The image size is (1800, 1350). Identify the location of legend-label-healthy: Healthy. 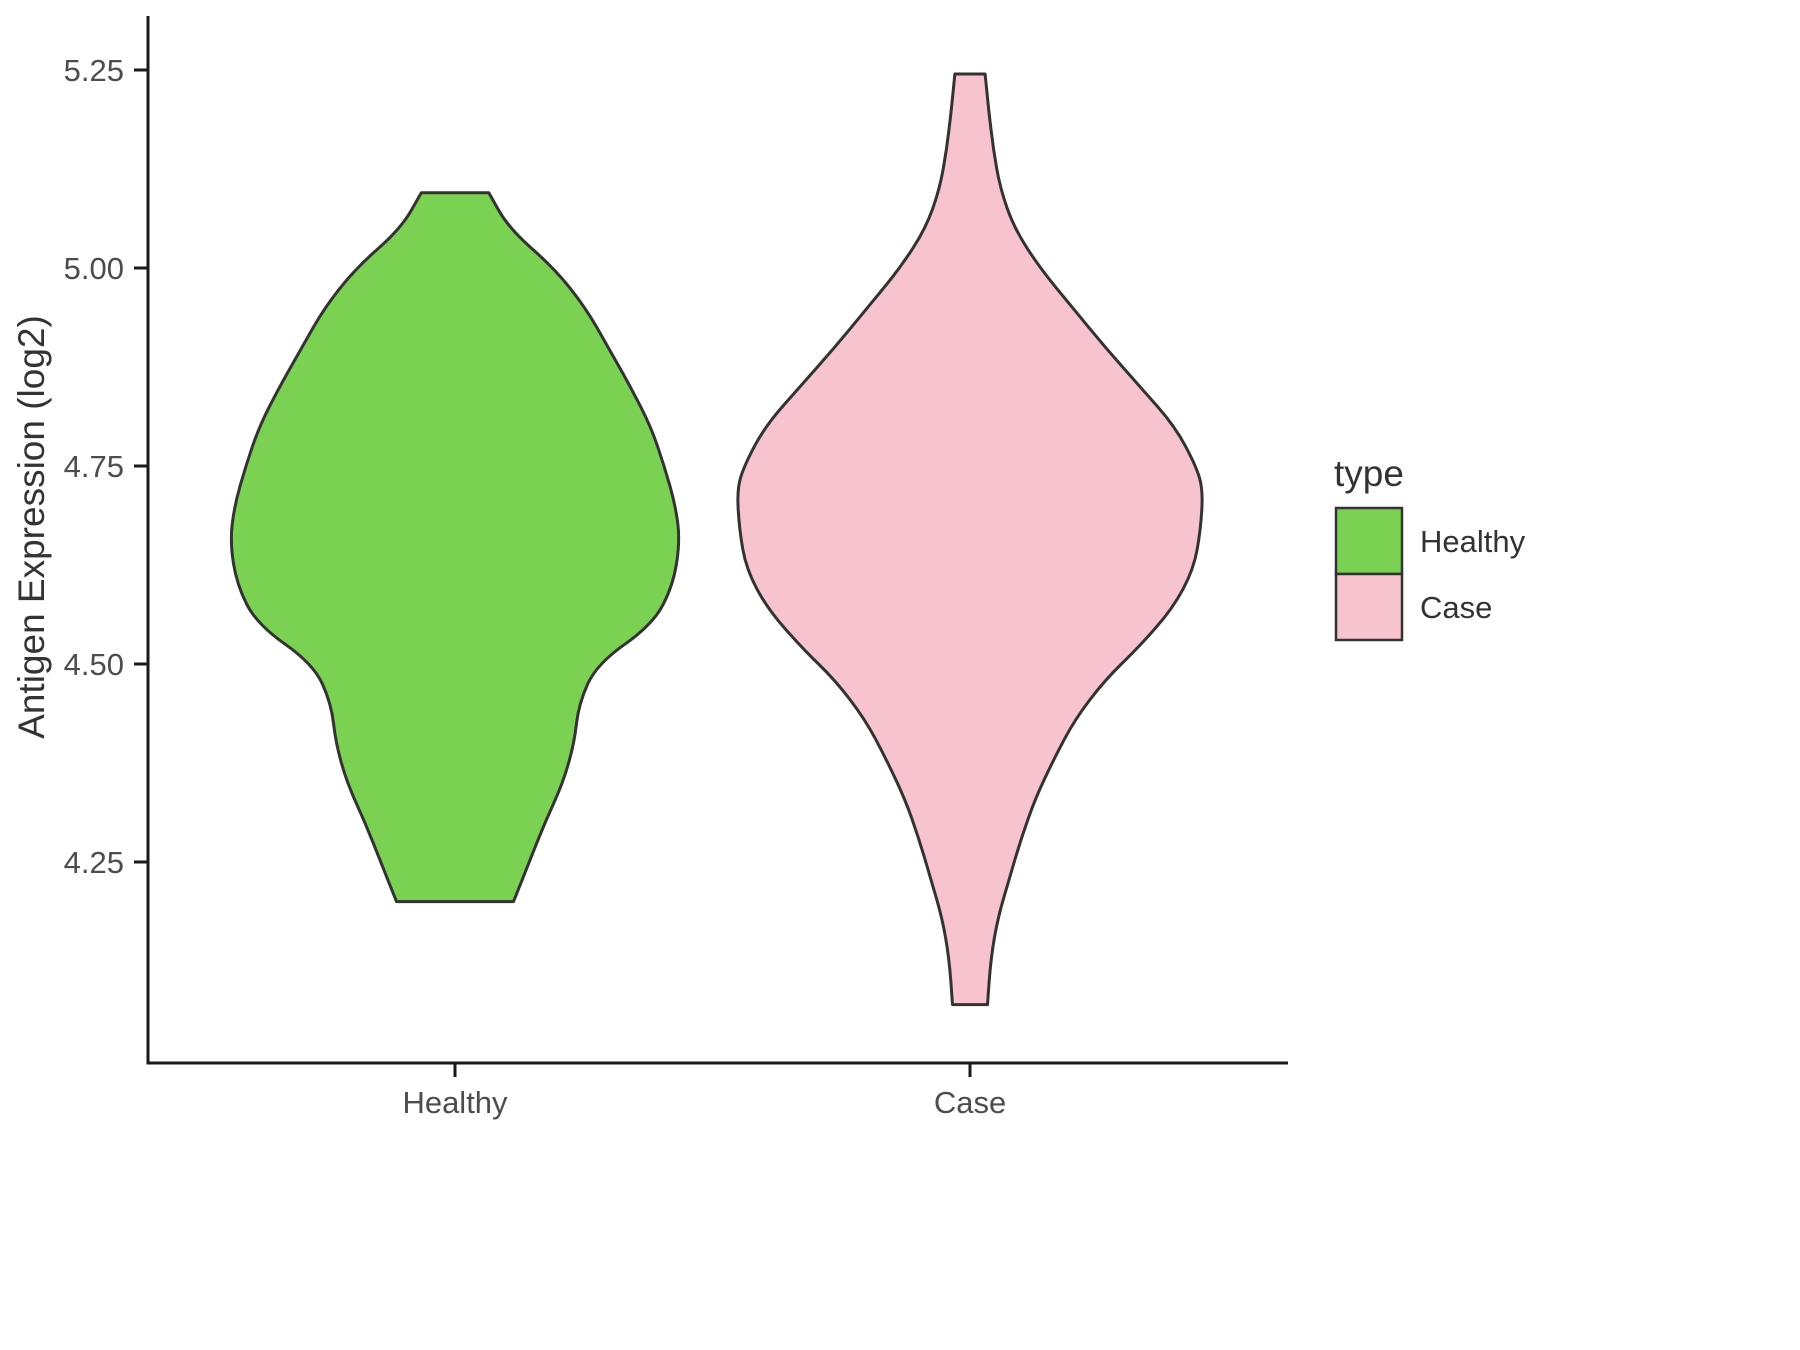
(1473, 541).